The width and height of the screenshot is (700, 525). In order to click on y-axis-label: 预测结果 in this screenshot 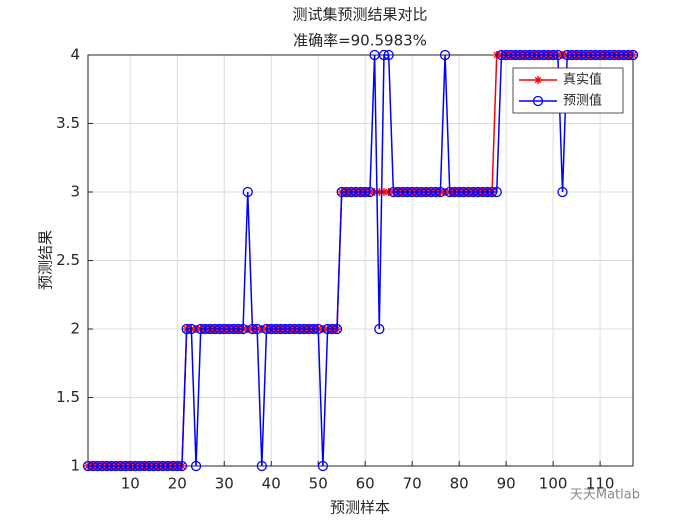, I will do `click(46, 260)`.